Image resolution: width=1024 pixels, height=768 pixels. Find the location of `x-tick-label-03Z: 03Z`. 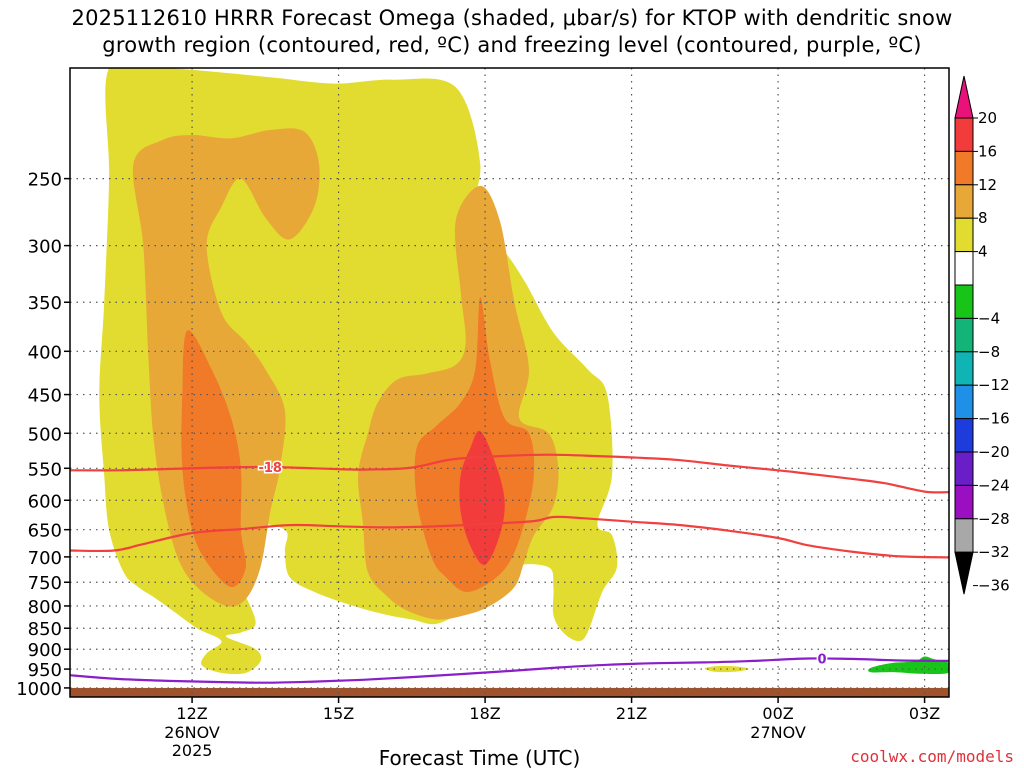

x-tick-label-03Z: 03Z is located at coordinates (924, 713).